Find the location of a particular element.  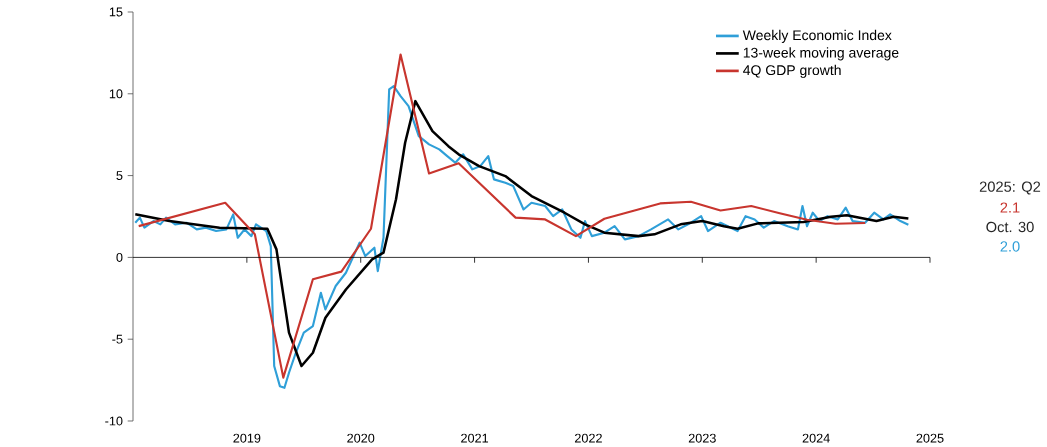

text: 2.0 is located at coordinates (1010, 246).